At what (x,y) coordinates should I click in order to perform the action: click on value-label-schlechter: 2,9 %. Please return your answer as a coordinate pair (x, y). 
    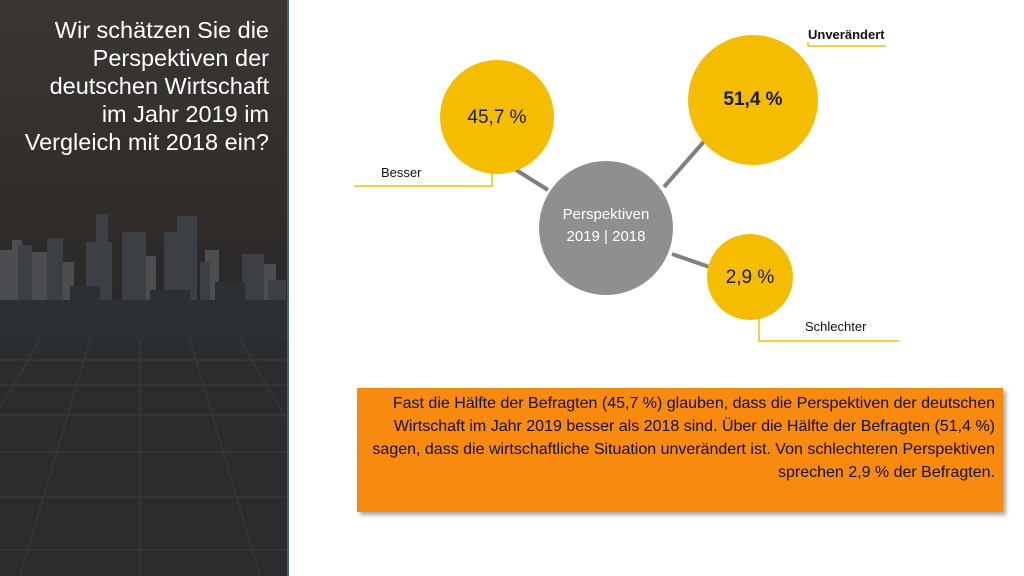
    Looking at the image, I should click on (750, 277).